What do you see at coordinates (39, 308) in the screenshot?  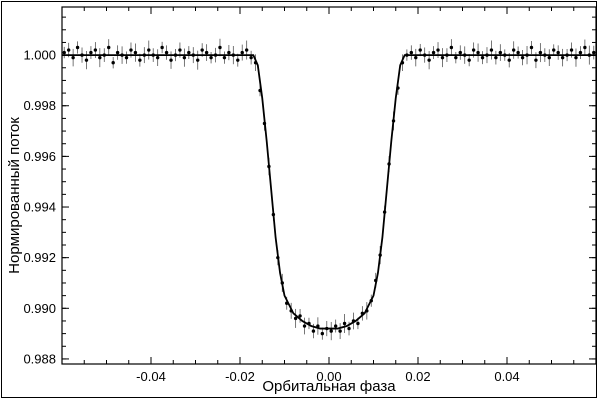 I see `y-tick-label: 0.990` at bounding box center [39, 308].